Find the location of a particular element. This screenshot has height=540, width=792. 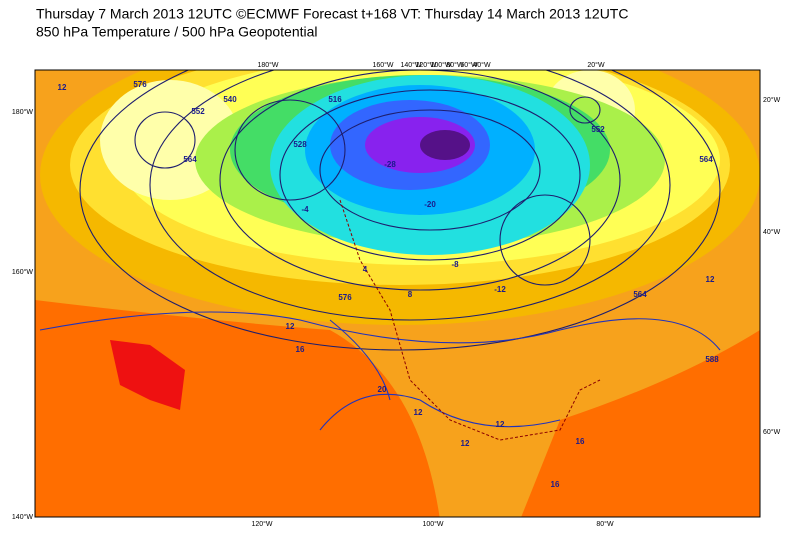

contour-label: 588 is located at coordinates (712, 359).